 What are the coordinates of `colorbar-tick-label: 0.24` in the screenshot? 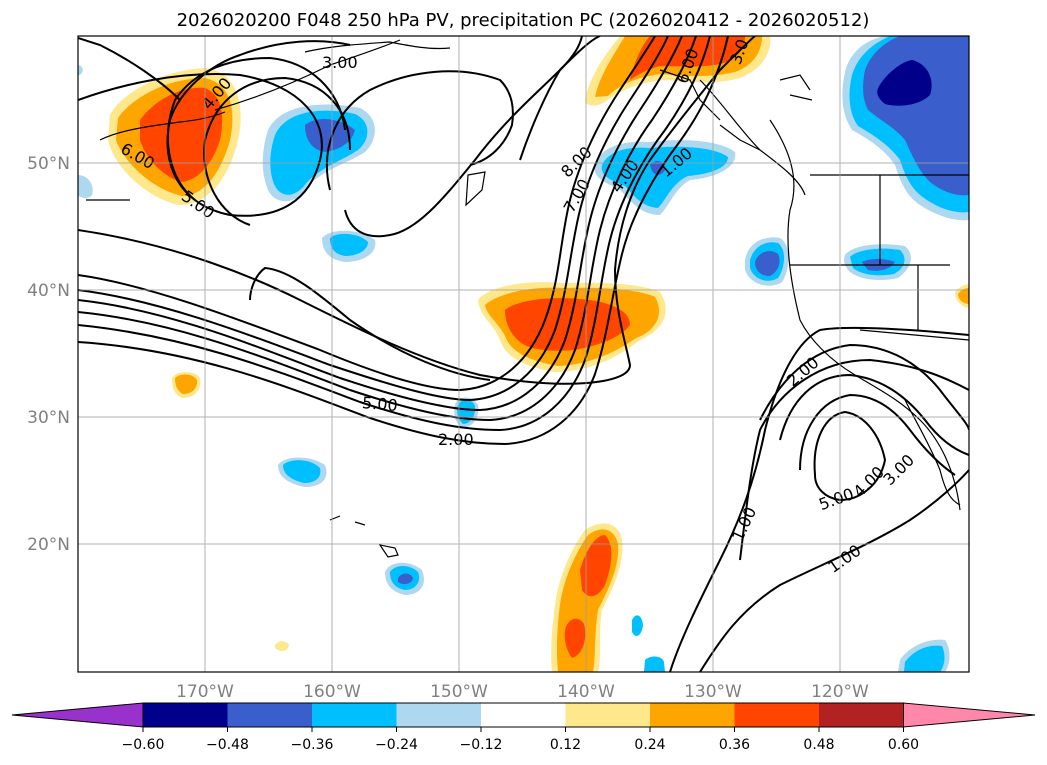 It's located at (649, 745).